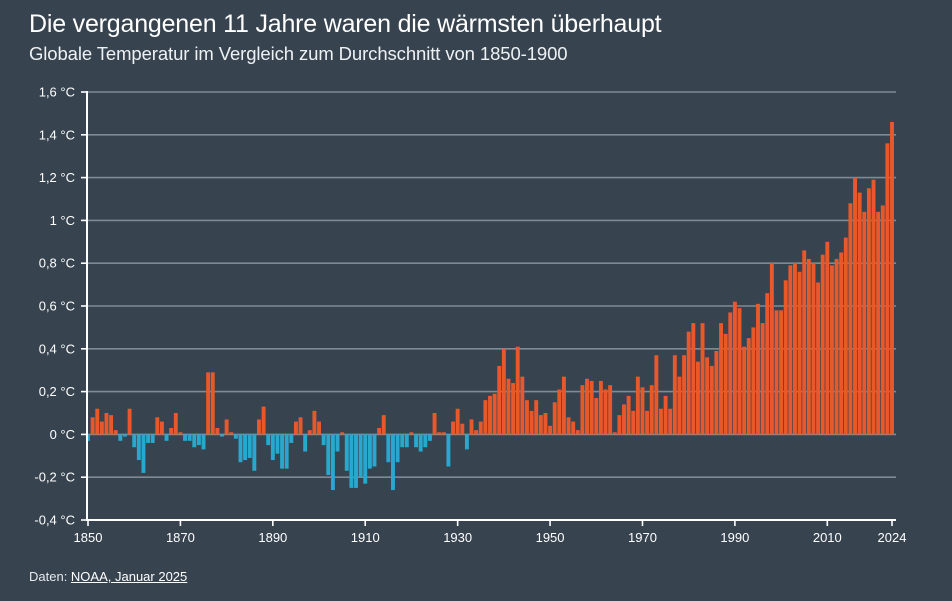 This screenshot has height=601, width=952. What do you see at coordinates (393, 462) in the screenshot?
I see `bar-1916` at bounding box center [393, 462].